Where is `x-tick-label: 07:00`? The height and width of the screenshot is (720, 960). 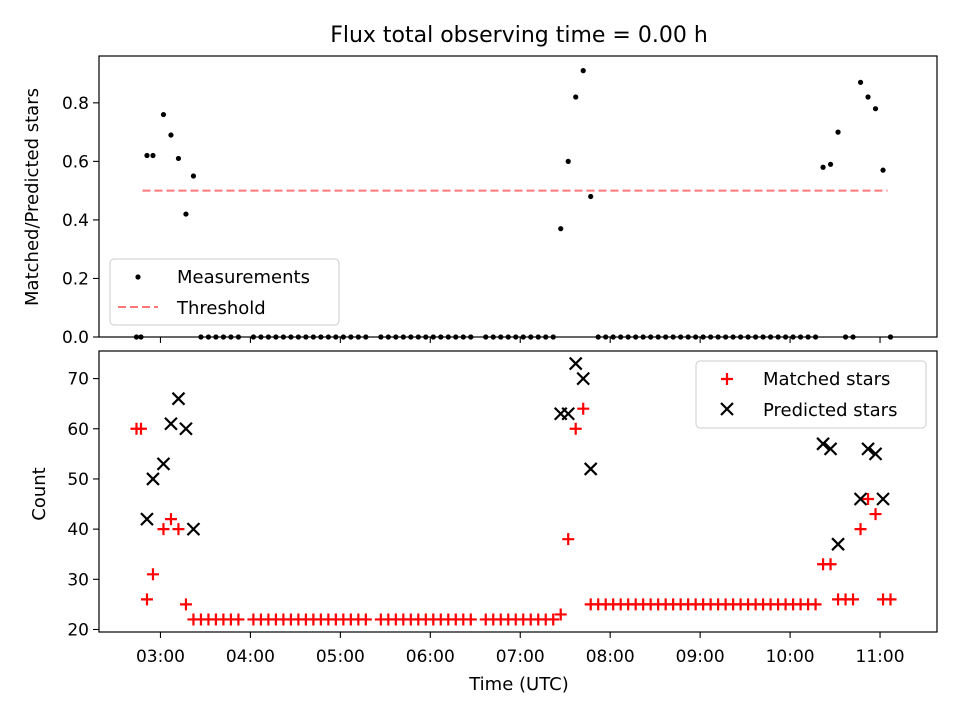
x-tick-label: 07:00 is located at coordinates (520, 657).